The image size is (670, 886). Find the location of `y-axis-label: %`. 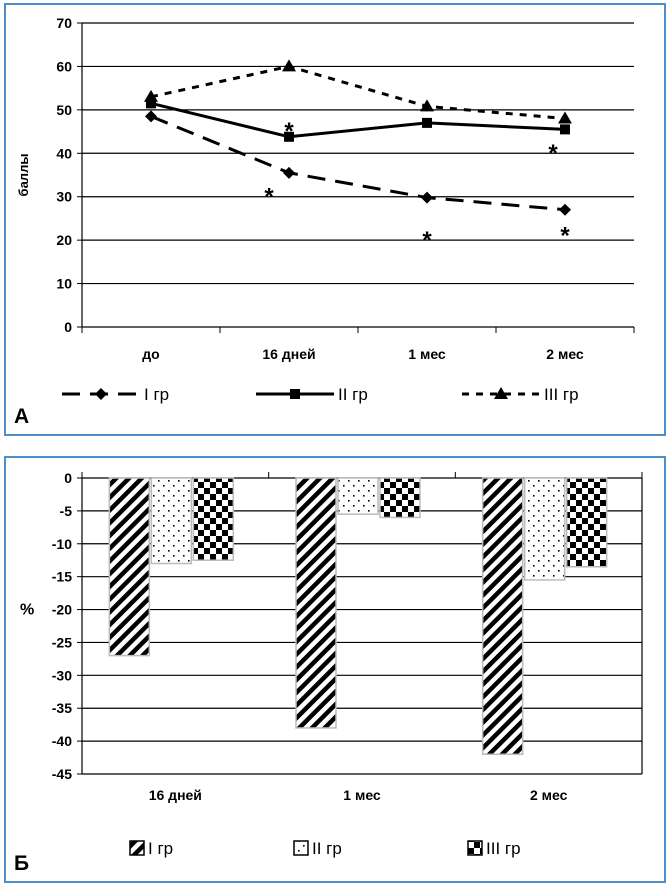

y-axis-label: % is located at coordinates (27, 610).